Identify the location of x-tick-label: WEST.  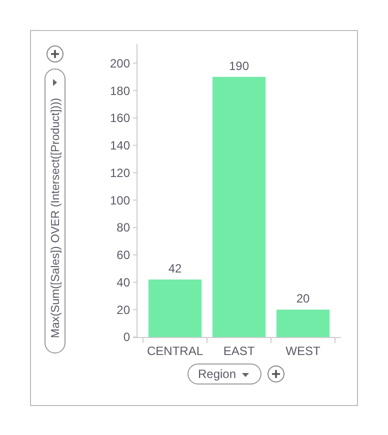
(303, 351).